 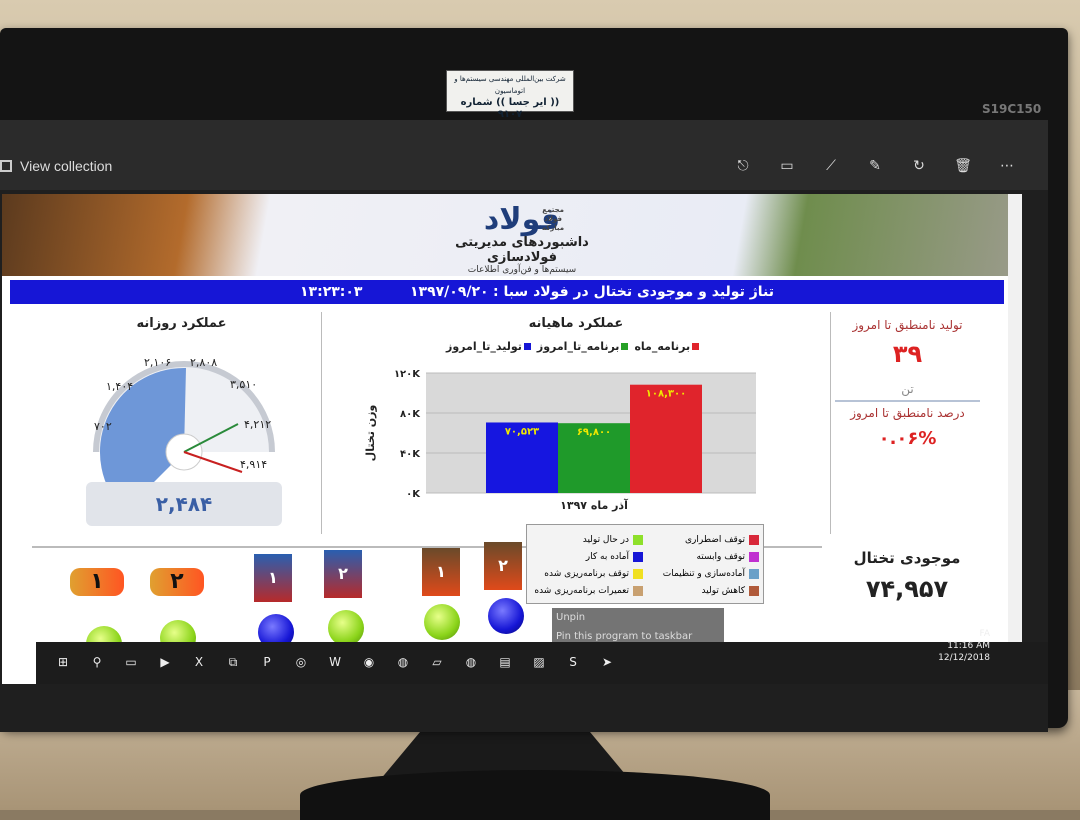 I want to click on windows-taskbar: ⊞ ⚲ ▭ ▶ X ⧉ P ◎ W ◉ ◍ ▱ ◍ ▤ ▨ S ➤, so click(x=542, y=663).